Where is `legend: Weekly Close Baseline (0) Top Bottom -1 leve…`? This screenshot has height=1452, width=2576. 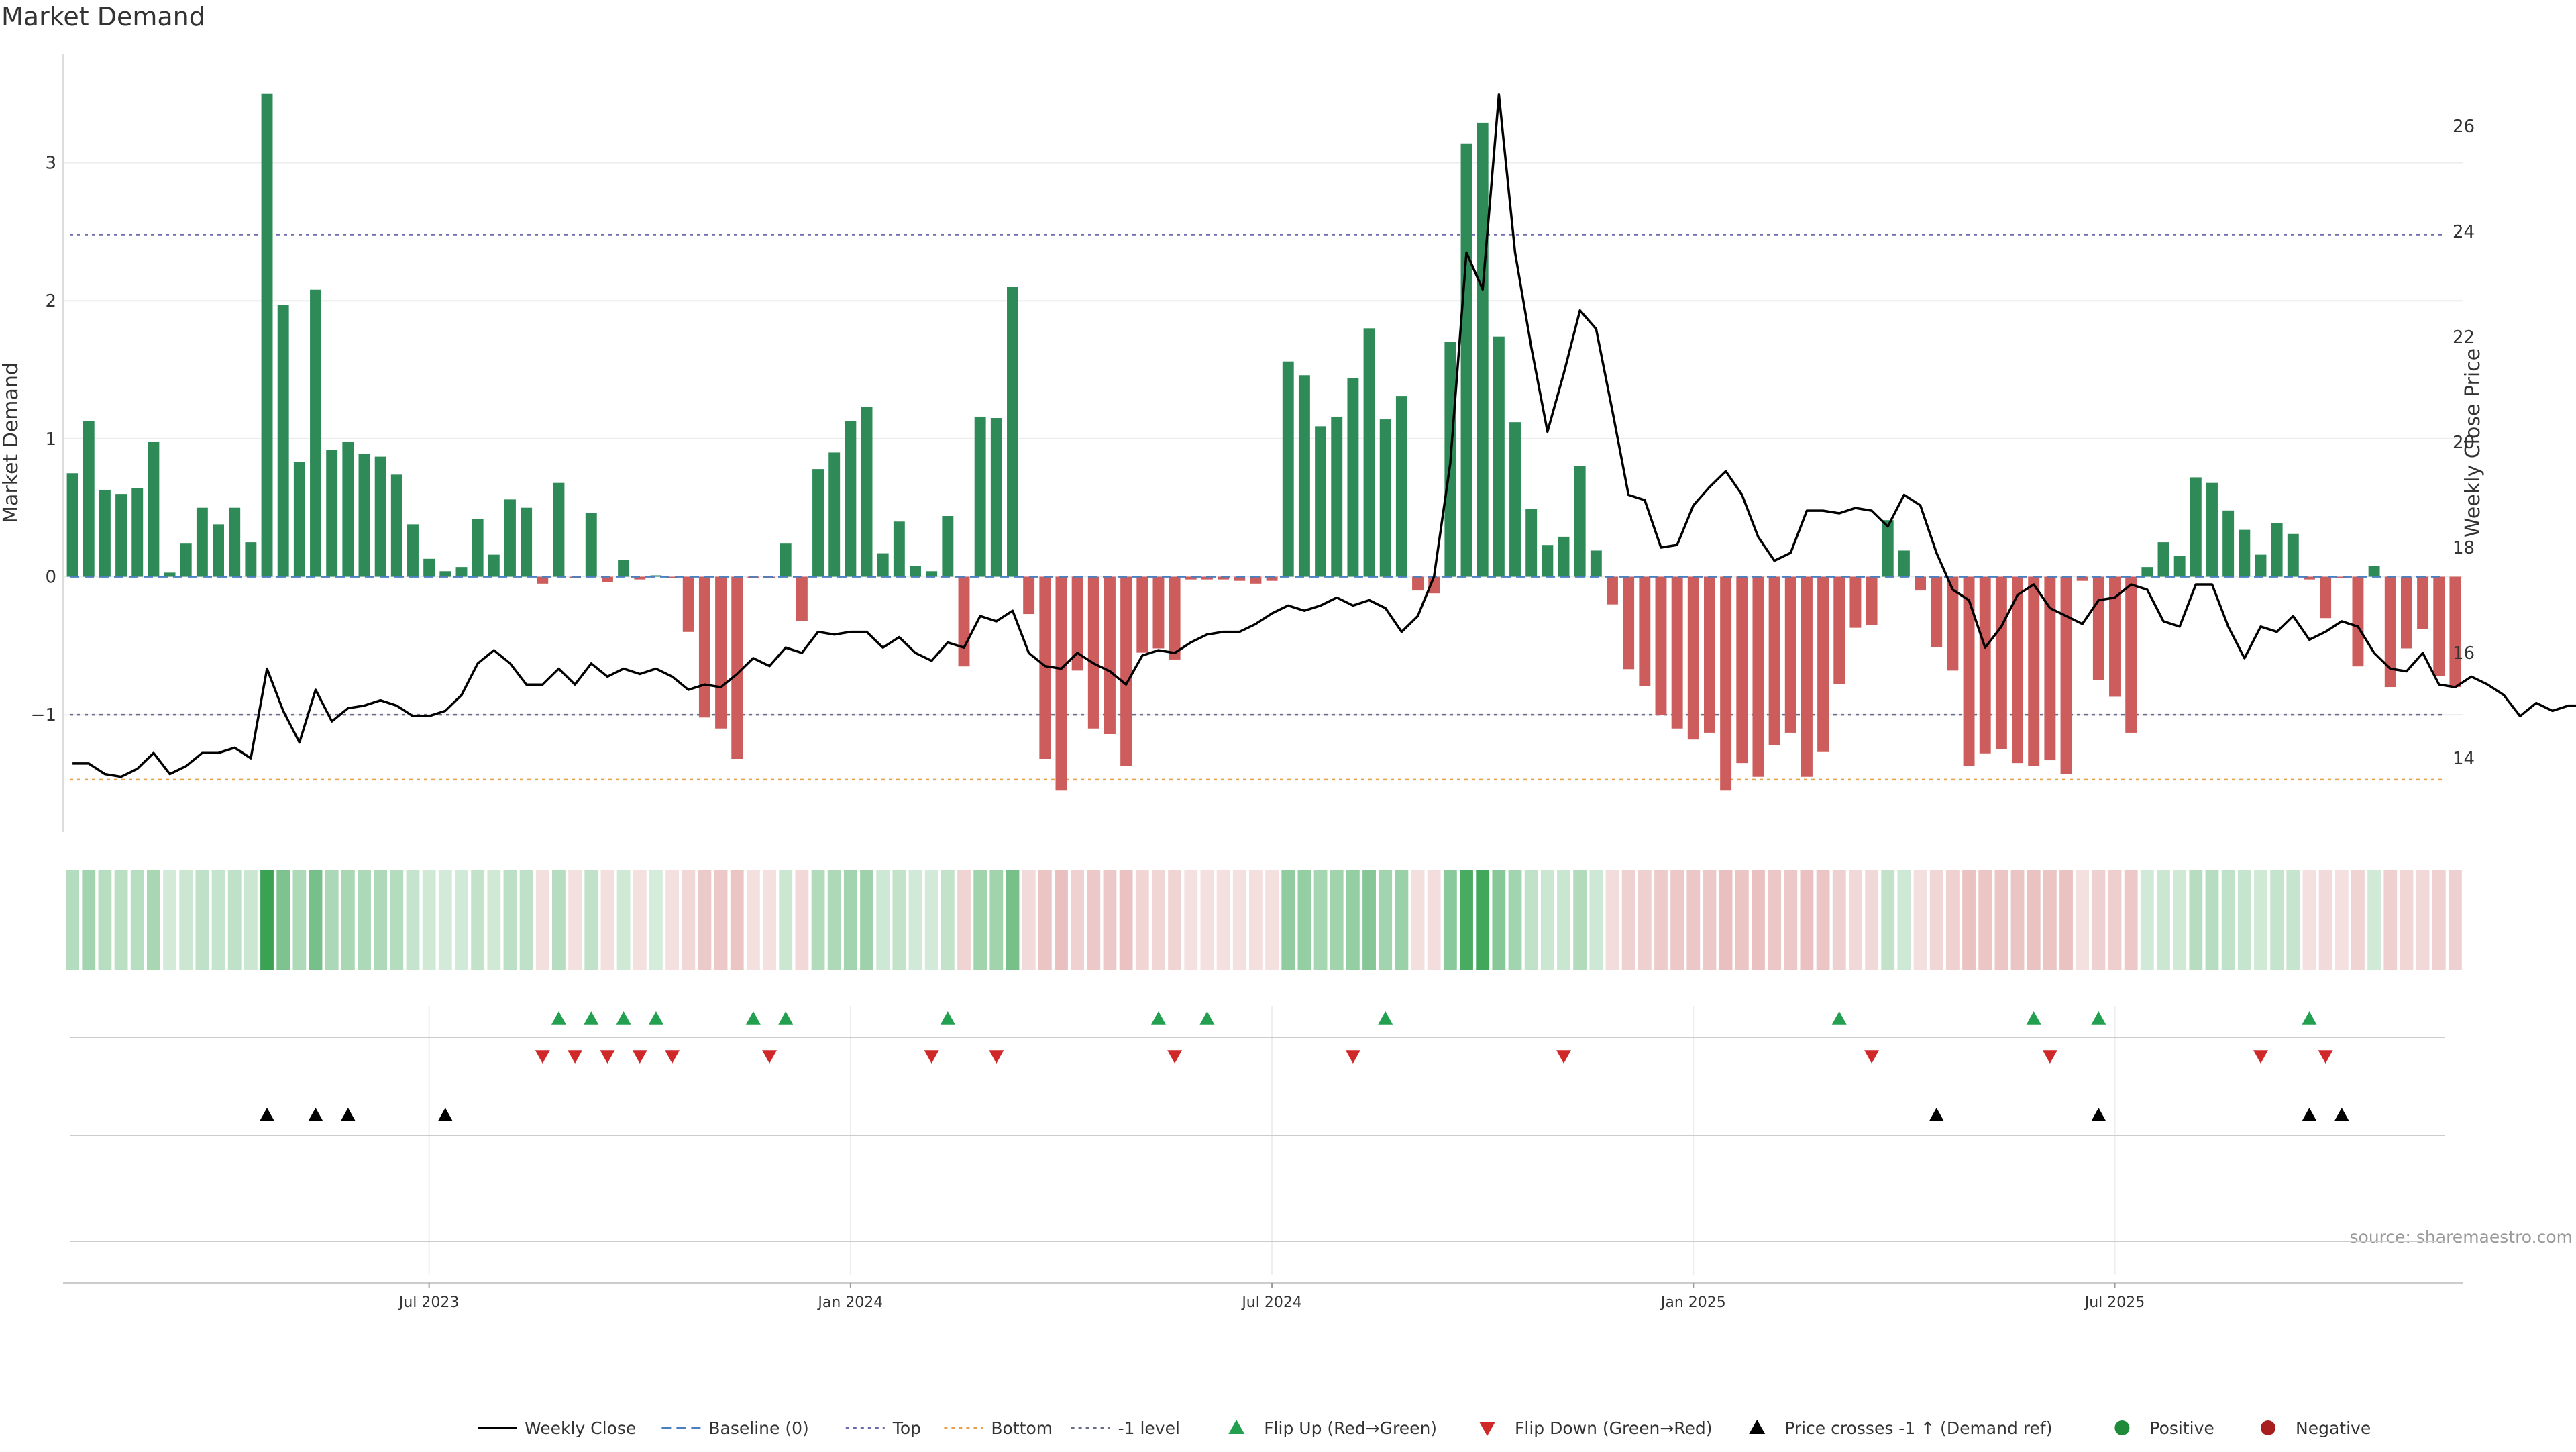
legend: Weekly Close Baseline (0) Top Bottom -1 leve… is located at coordinates (1424, 1428).